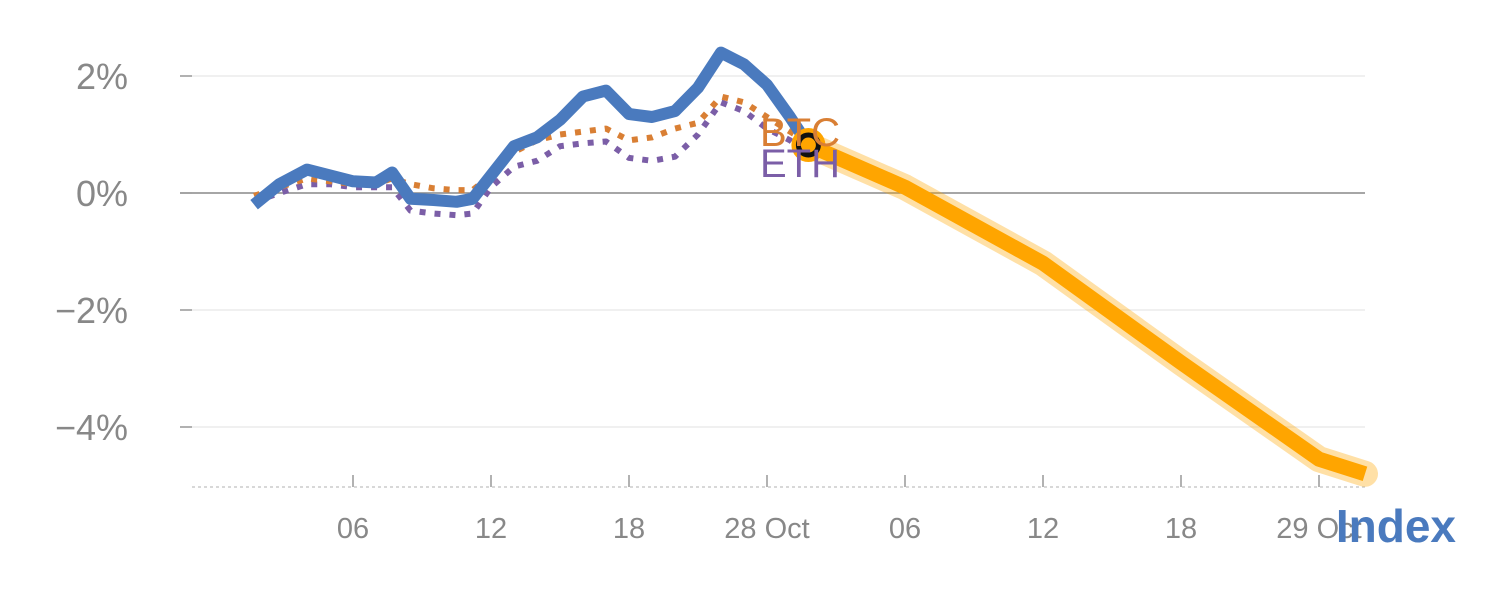 The width and height of the screenshot is (1500, 600). What do you see at coordinates (1318, 529) in the screenshot?
I see `x-tick-label: 29 Oct` at bounding box center [1318, 529].